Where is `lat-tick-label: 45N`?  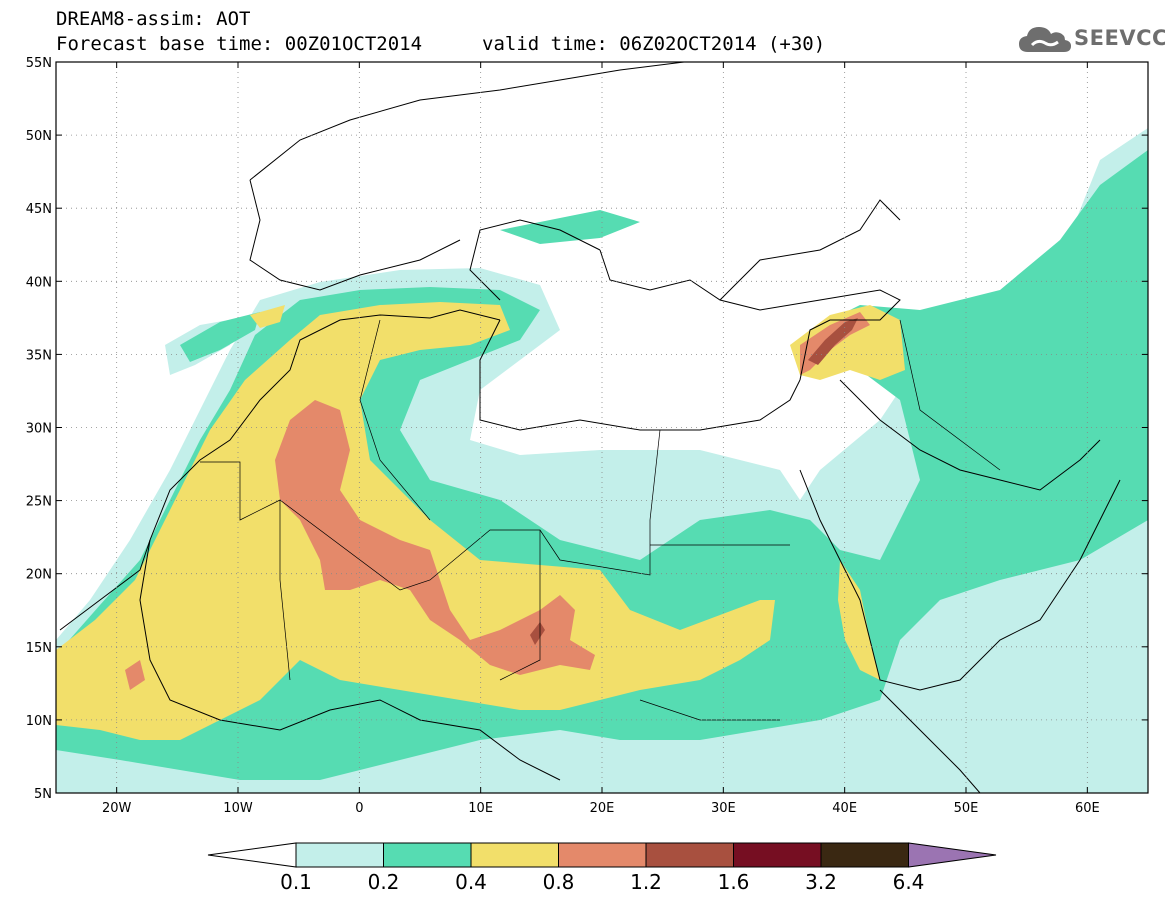
lat-tick-label: 45N is located at coordinates (39, 209).